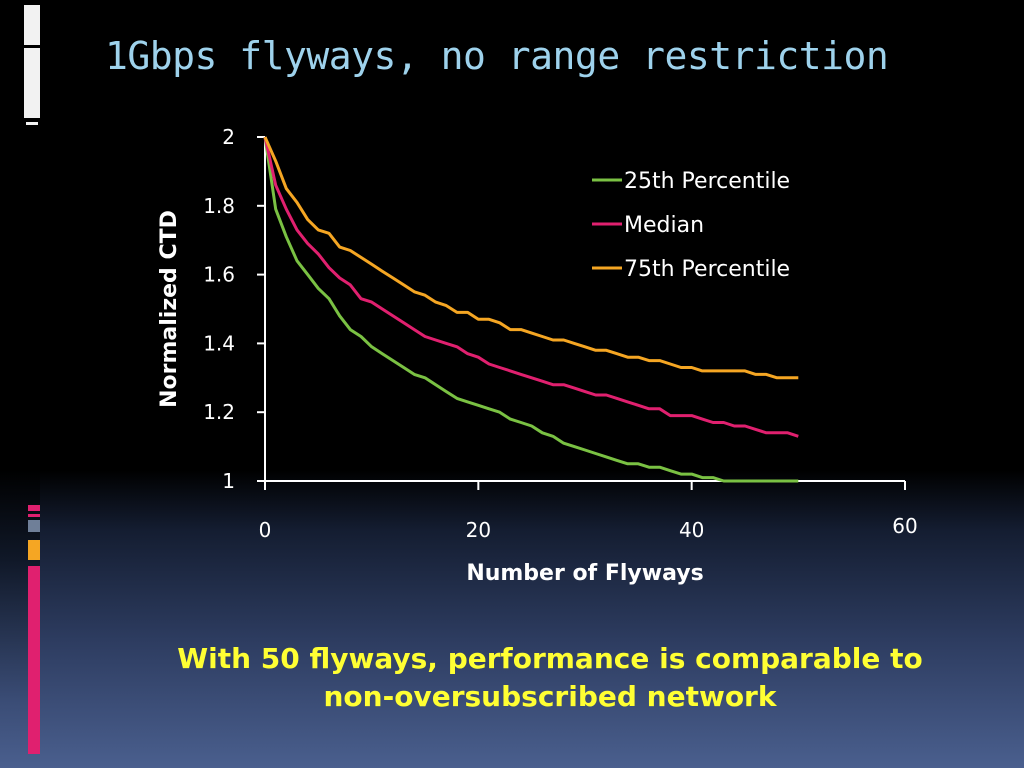 This screenshot has height=768, width=1024. Describe the element at coordinates (664, 225) in the screenshot. I see `legend-label: Median` at that location.